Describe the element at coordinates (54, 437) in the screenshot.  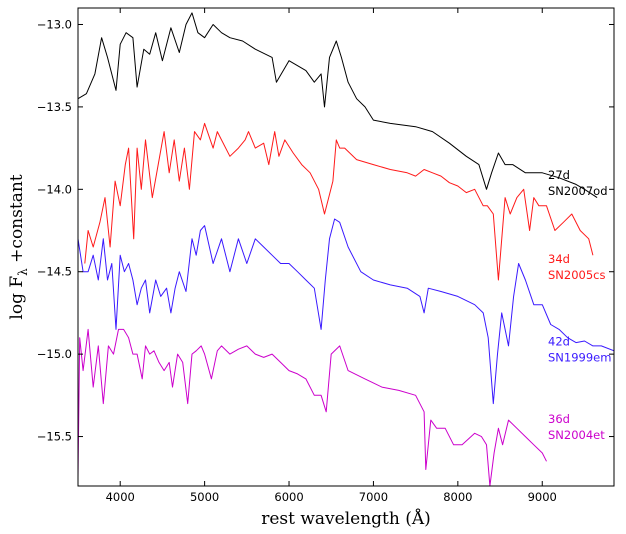
I see `y-tick-label: −15.5` at that location.